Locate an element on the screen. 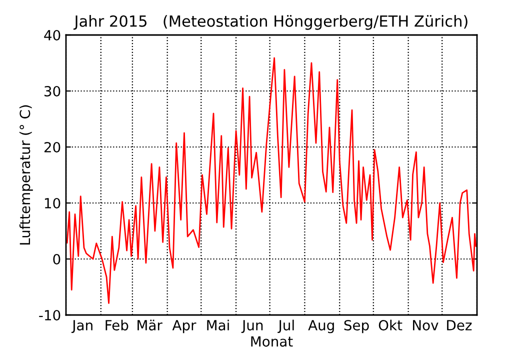  x-tick-label: Dez is located at coordinates (459, 325).